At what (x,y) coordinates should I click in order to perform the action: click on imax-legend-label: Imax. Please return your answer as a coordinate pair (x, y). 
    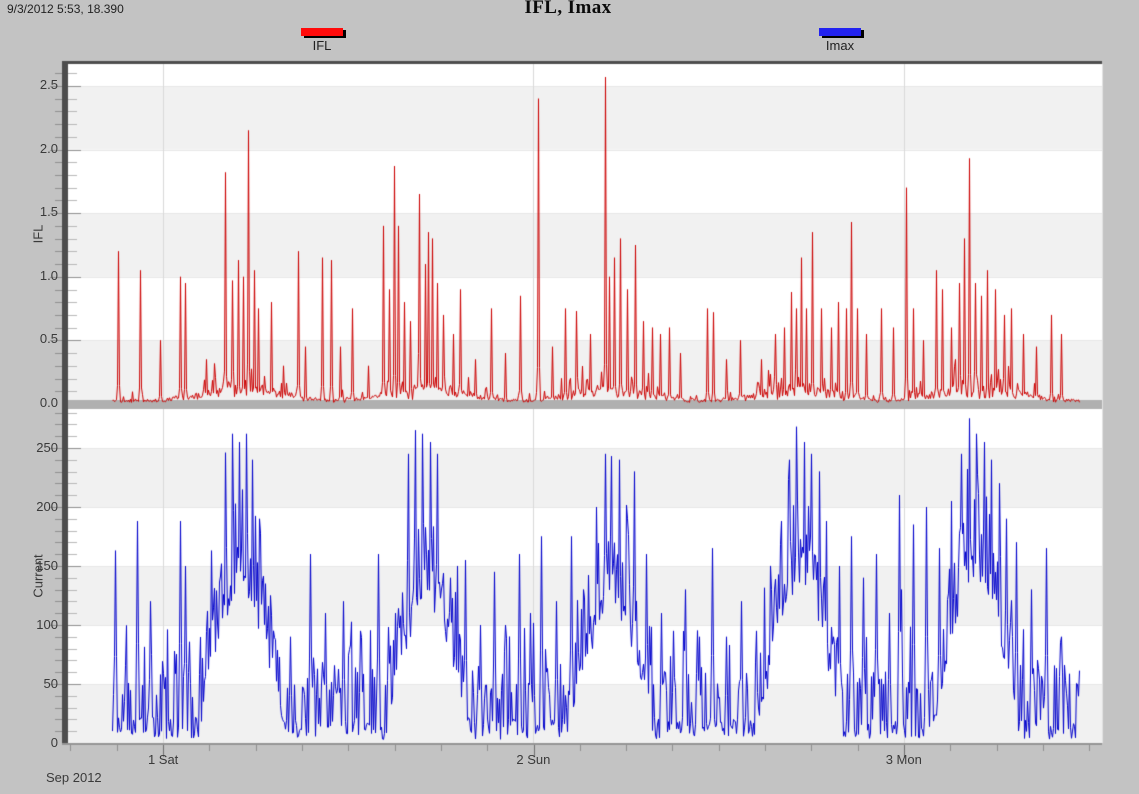
    Looking at the image, I should click on (840, 45).